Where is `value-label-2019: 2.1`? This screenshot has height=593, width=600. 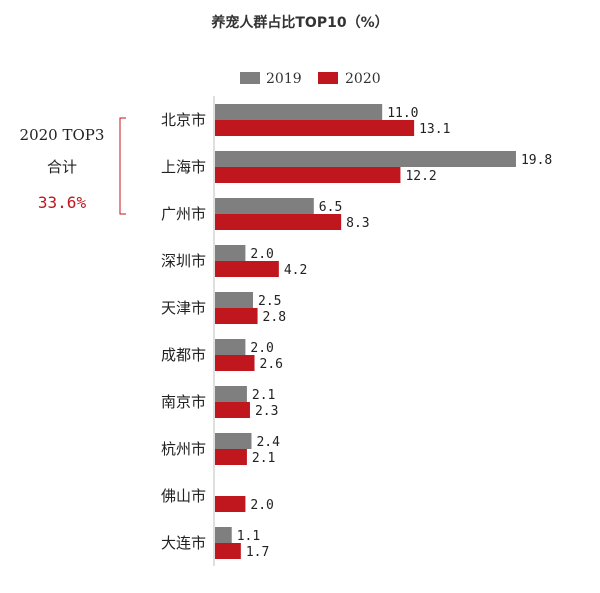
value-label-2019: 2.1 is located at coordinates (263, 395).